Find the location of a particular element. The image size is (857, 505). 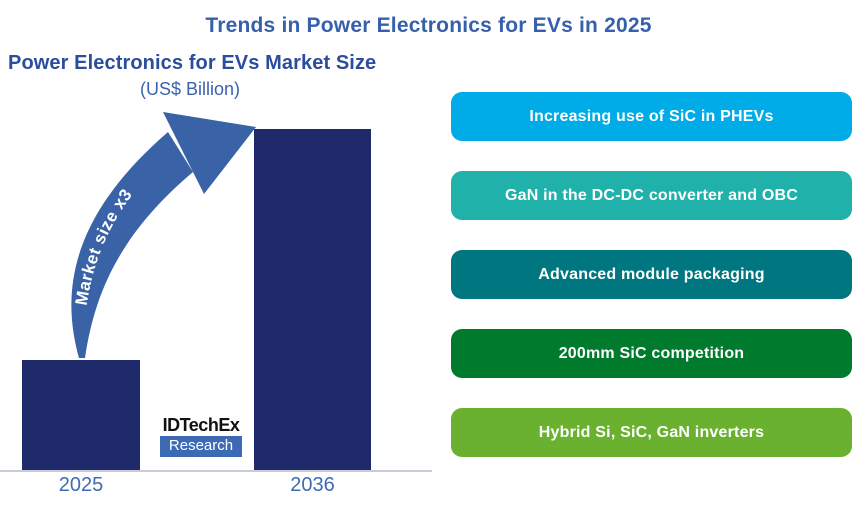

trend-pill: Increasing use of SiC in PHEVs is located at coordinates (651, 116).